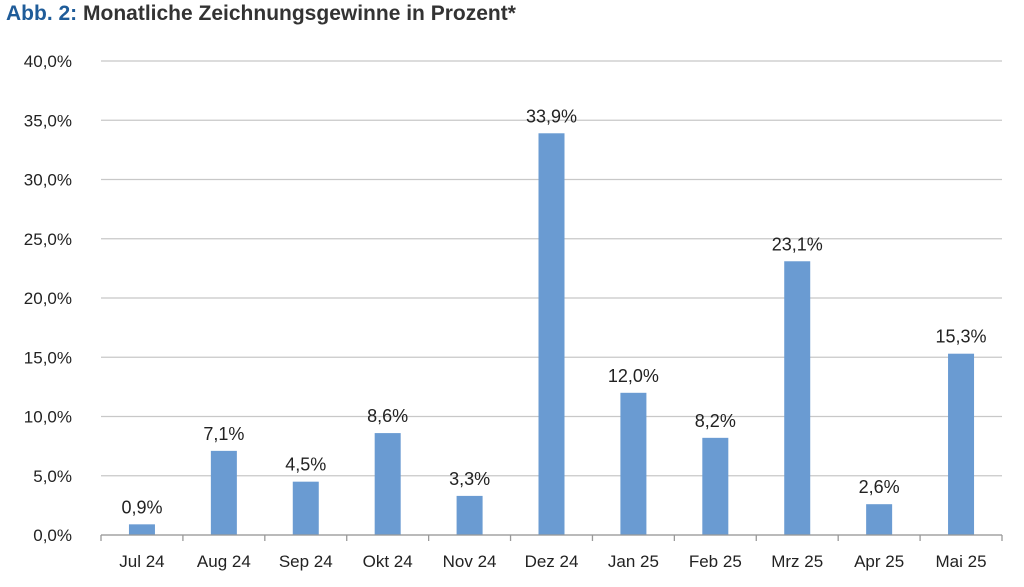  What do you see at coordinates (552, 561) in the screenshot?
I see `x-tick-label: Dez 24` at bounding box center [552, 561].